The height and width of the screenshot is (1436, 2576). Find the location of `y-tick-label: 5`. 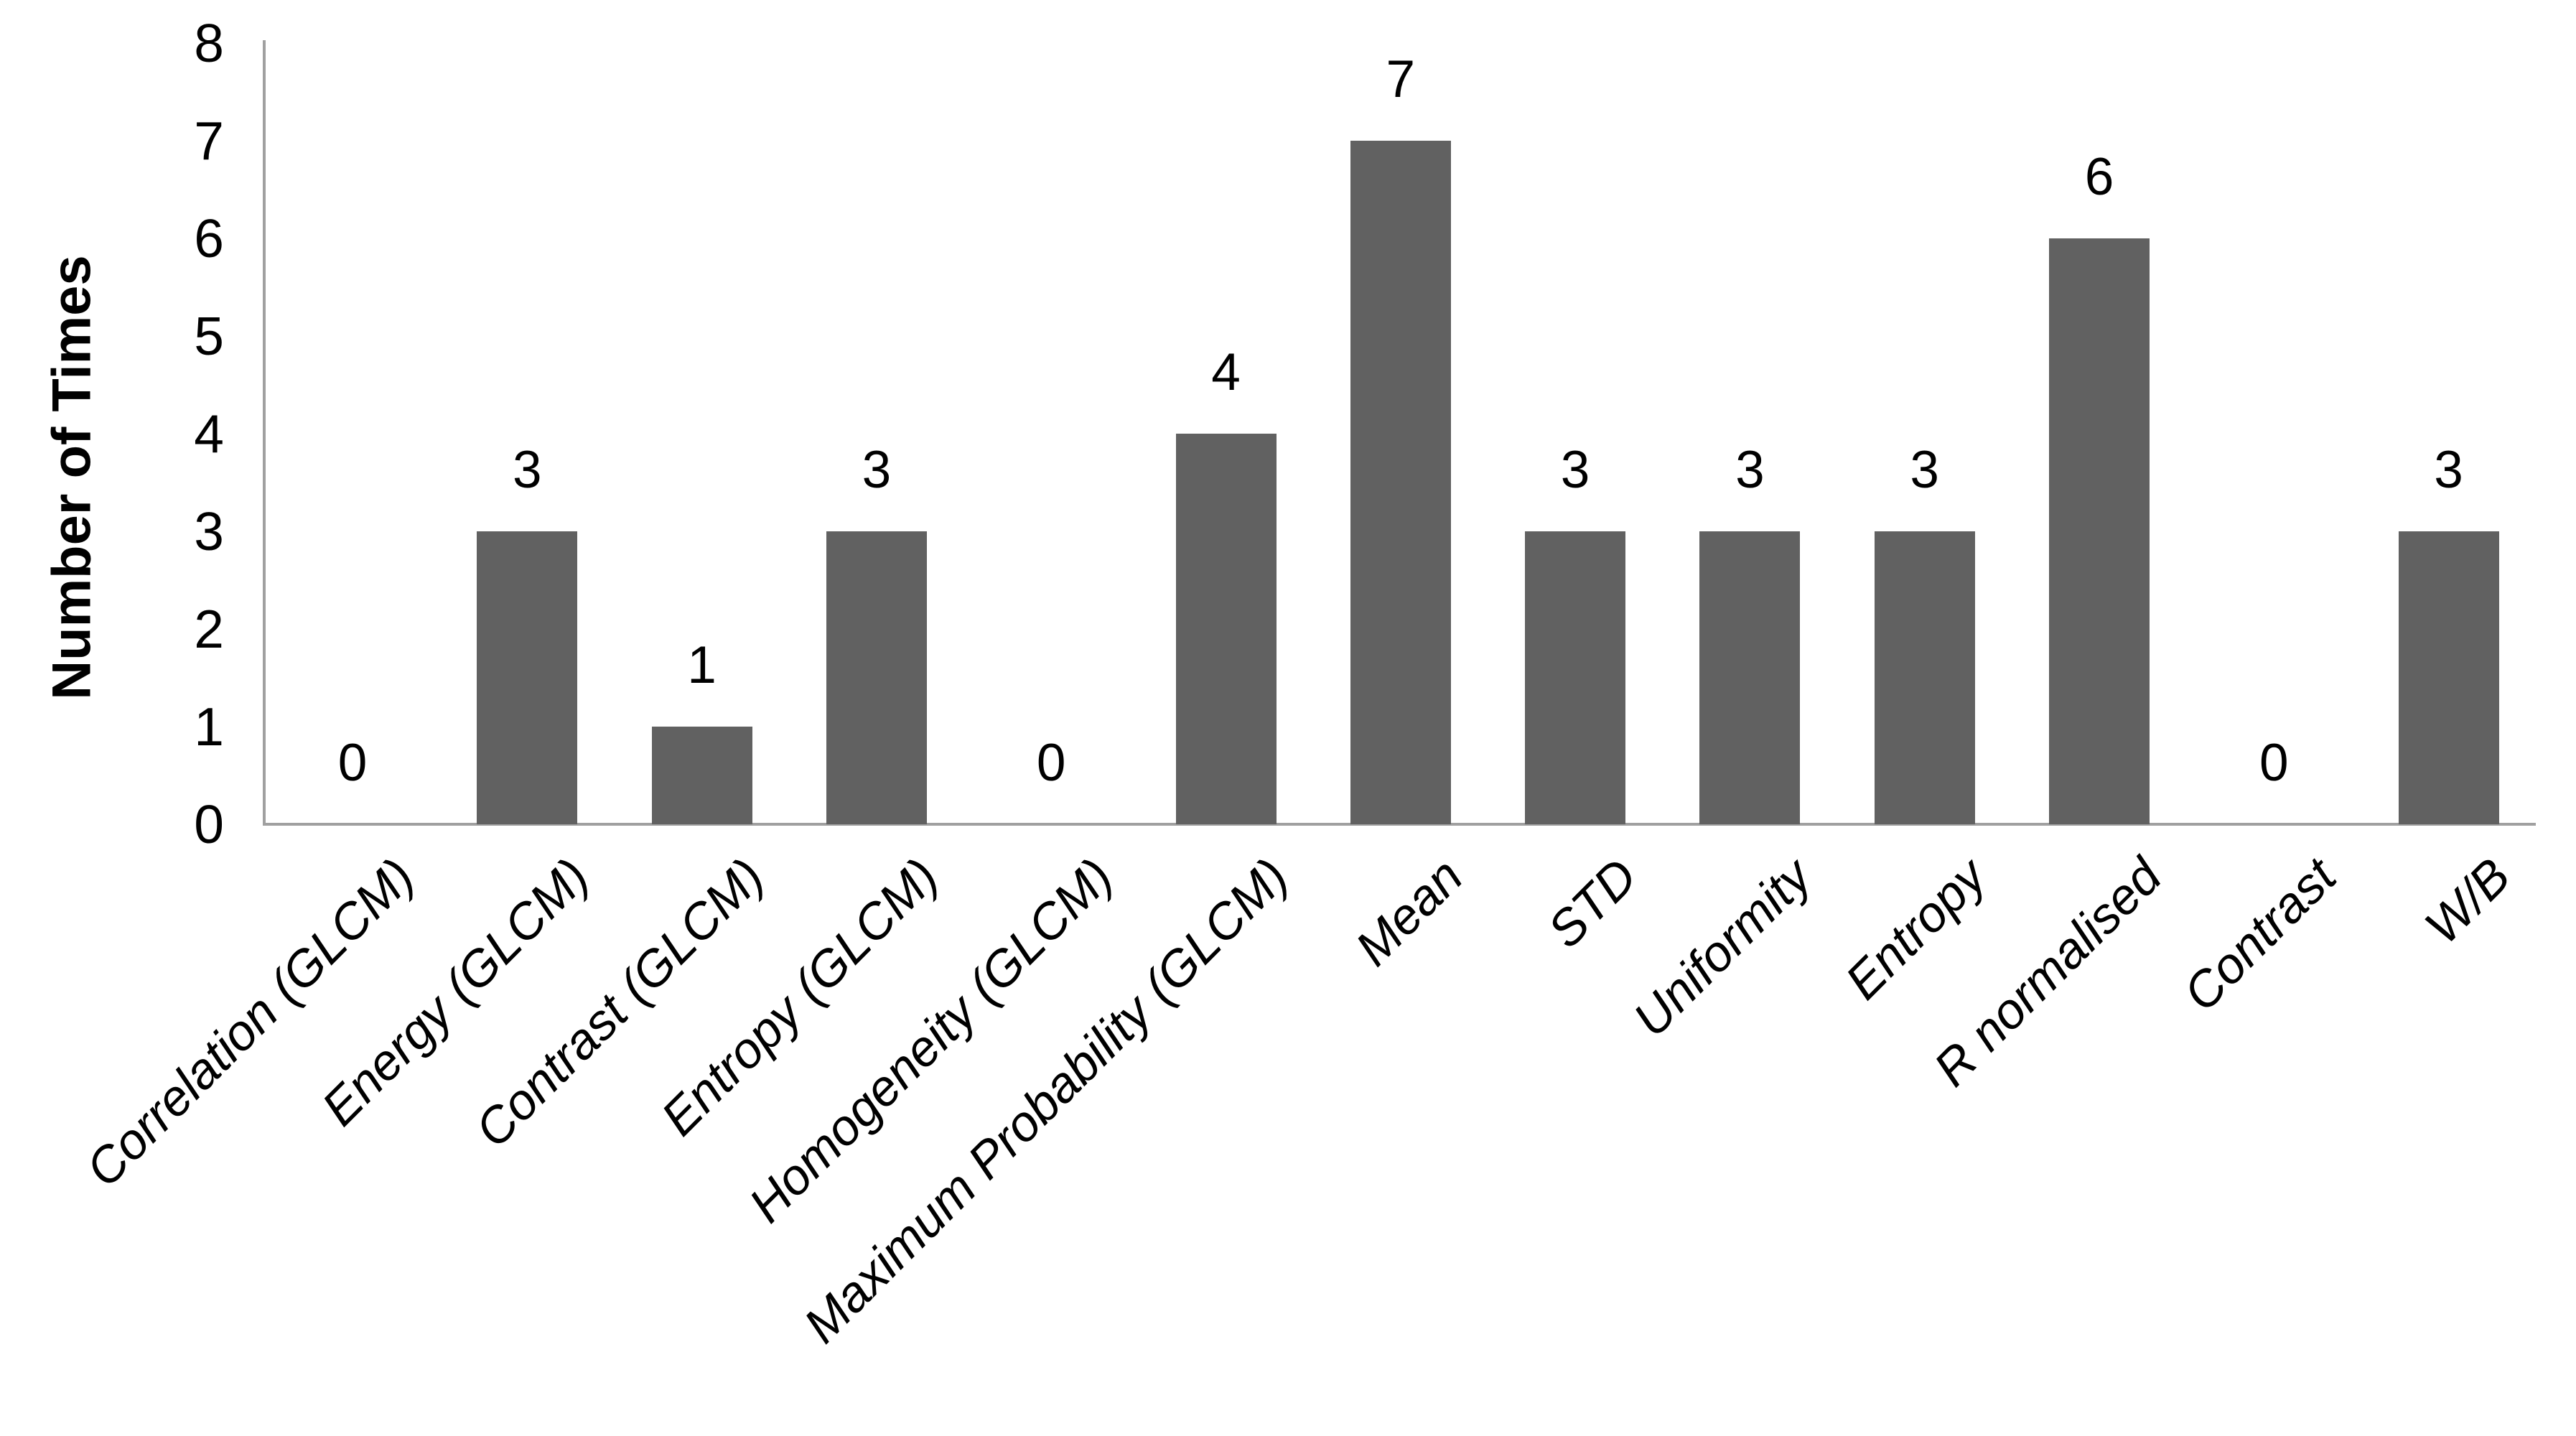

y-tick-label: 5 is located at coordinates (209, 336).